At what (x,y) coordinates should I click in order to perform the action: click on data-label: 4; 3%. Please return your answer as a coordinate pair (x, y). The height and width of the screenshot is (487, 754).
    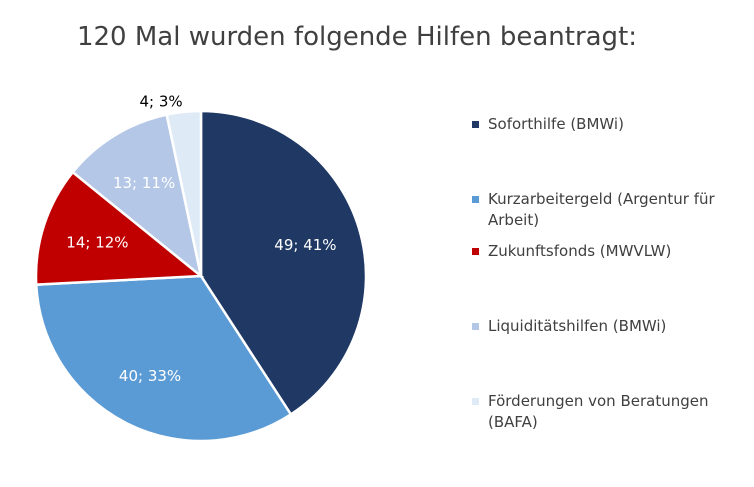
    Looking at the image, I should click on (161, 102).